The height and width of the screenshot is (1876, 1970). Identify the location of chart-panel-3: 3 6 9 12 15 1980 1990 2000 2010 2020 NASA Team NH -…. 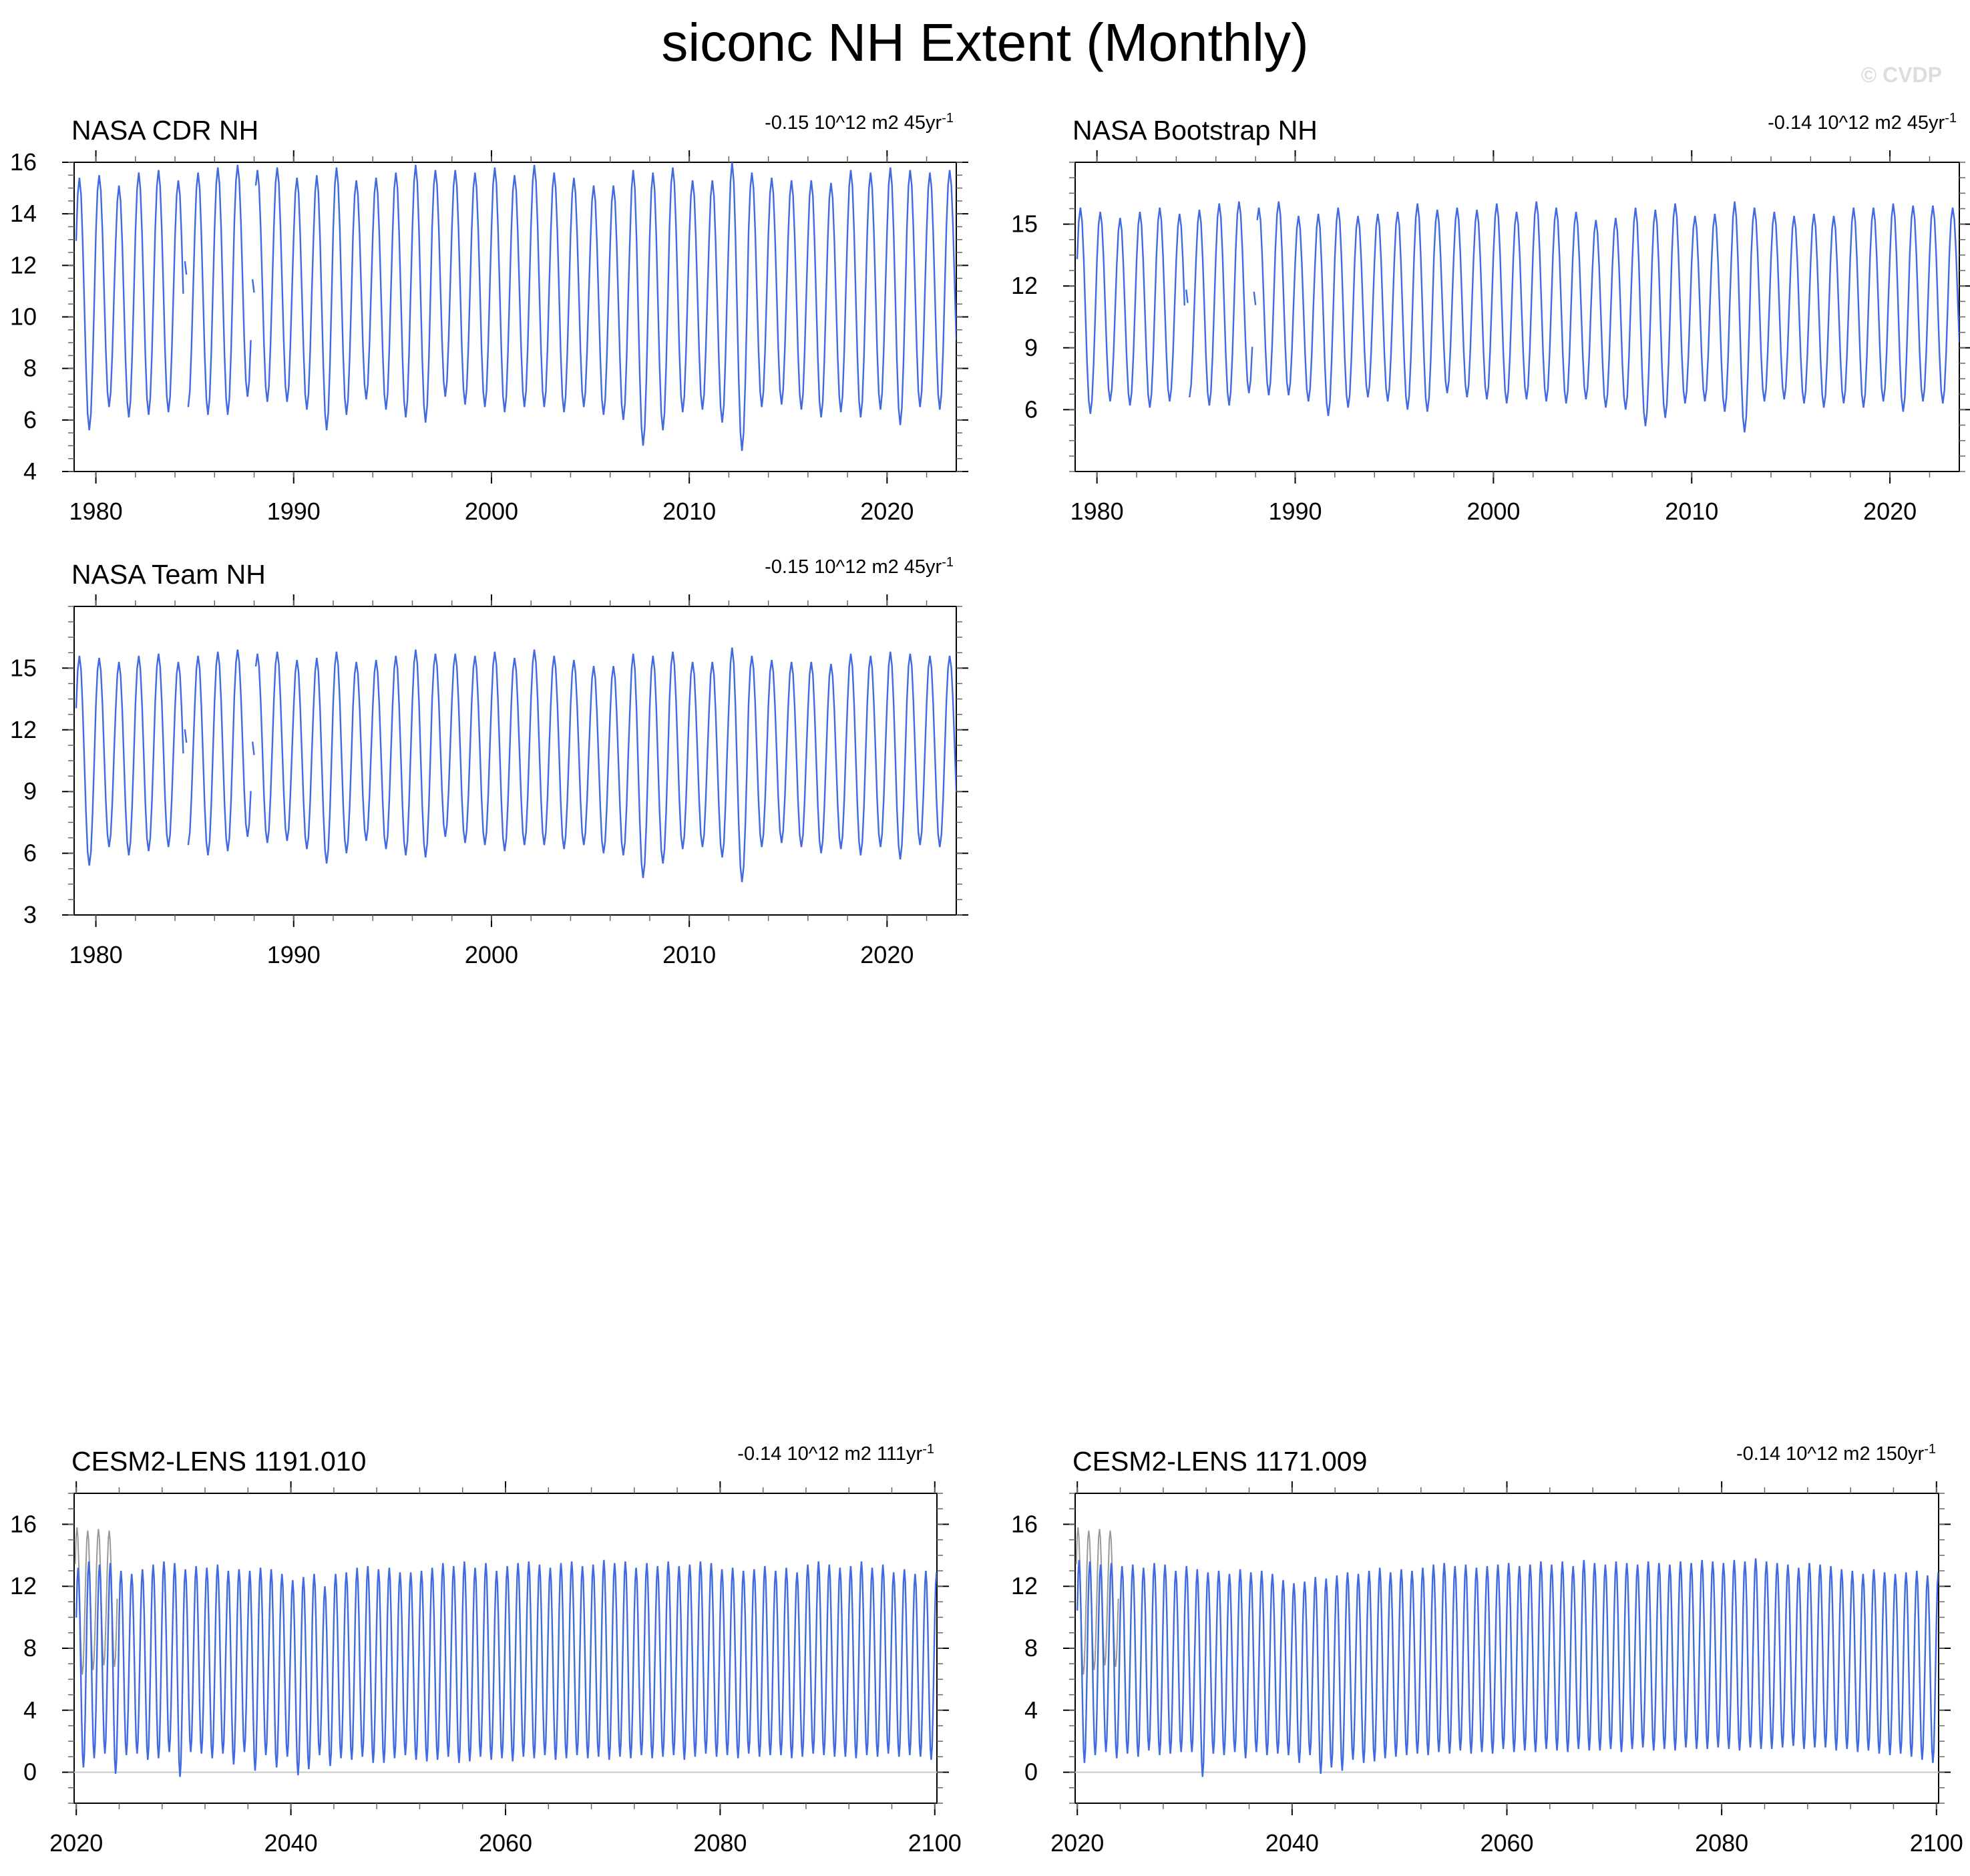
(489, 762).